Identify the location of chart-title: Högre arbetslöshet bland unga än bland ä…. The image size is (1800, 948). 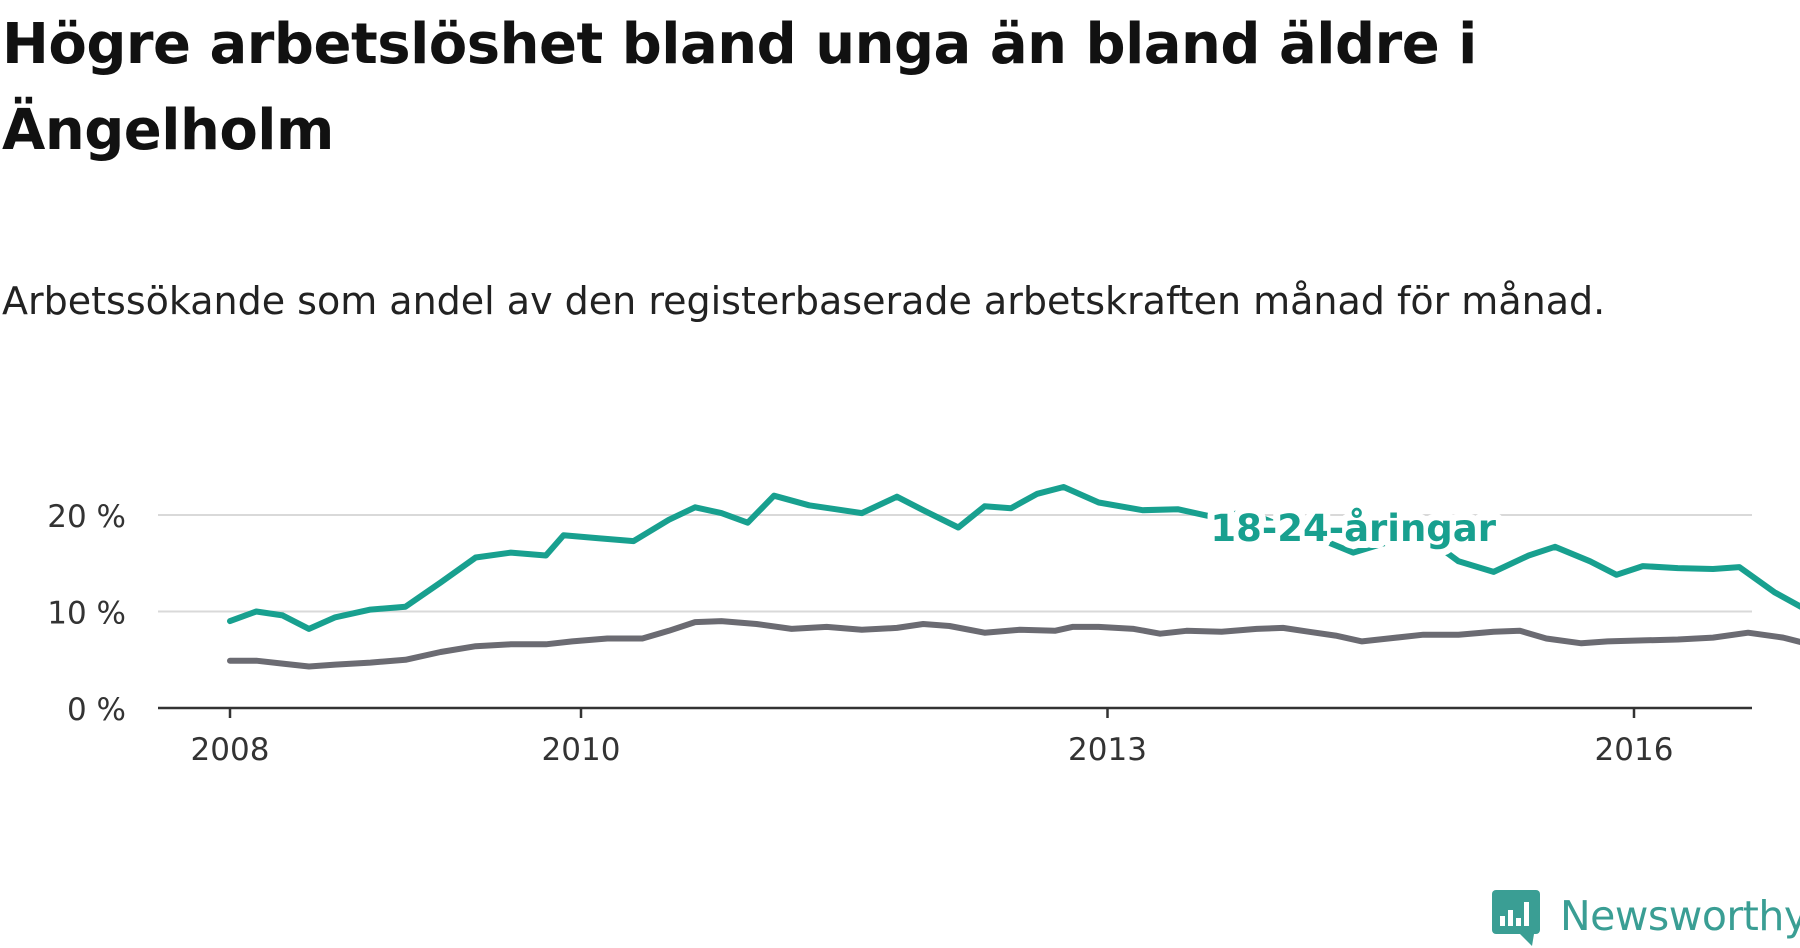
(739, 87).